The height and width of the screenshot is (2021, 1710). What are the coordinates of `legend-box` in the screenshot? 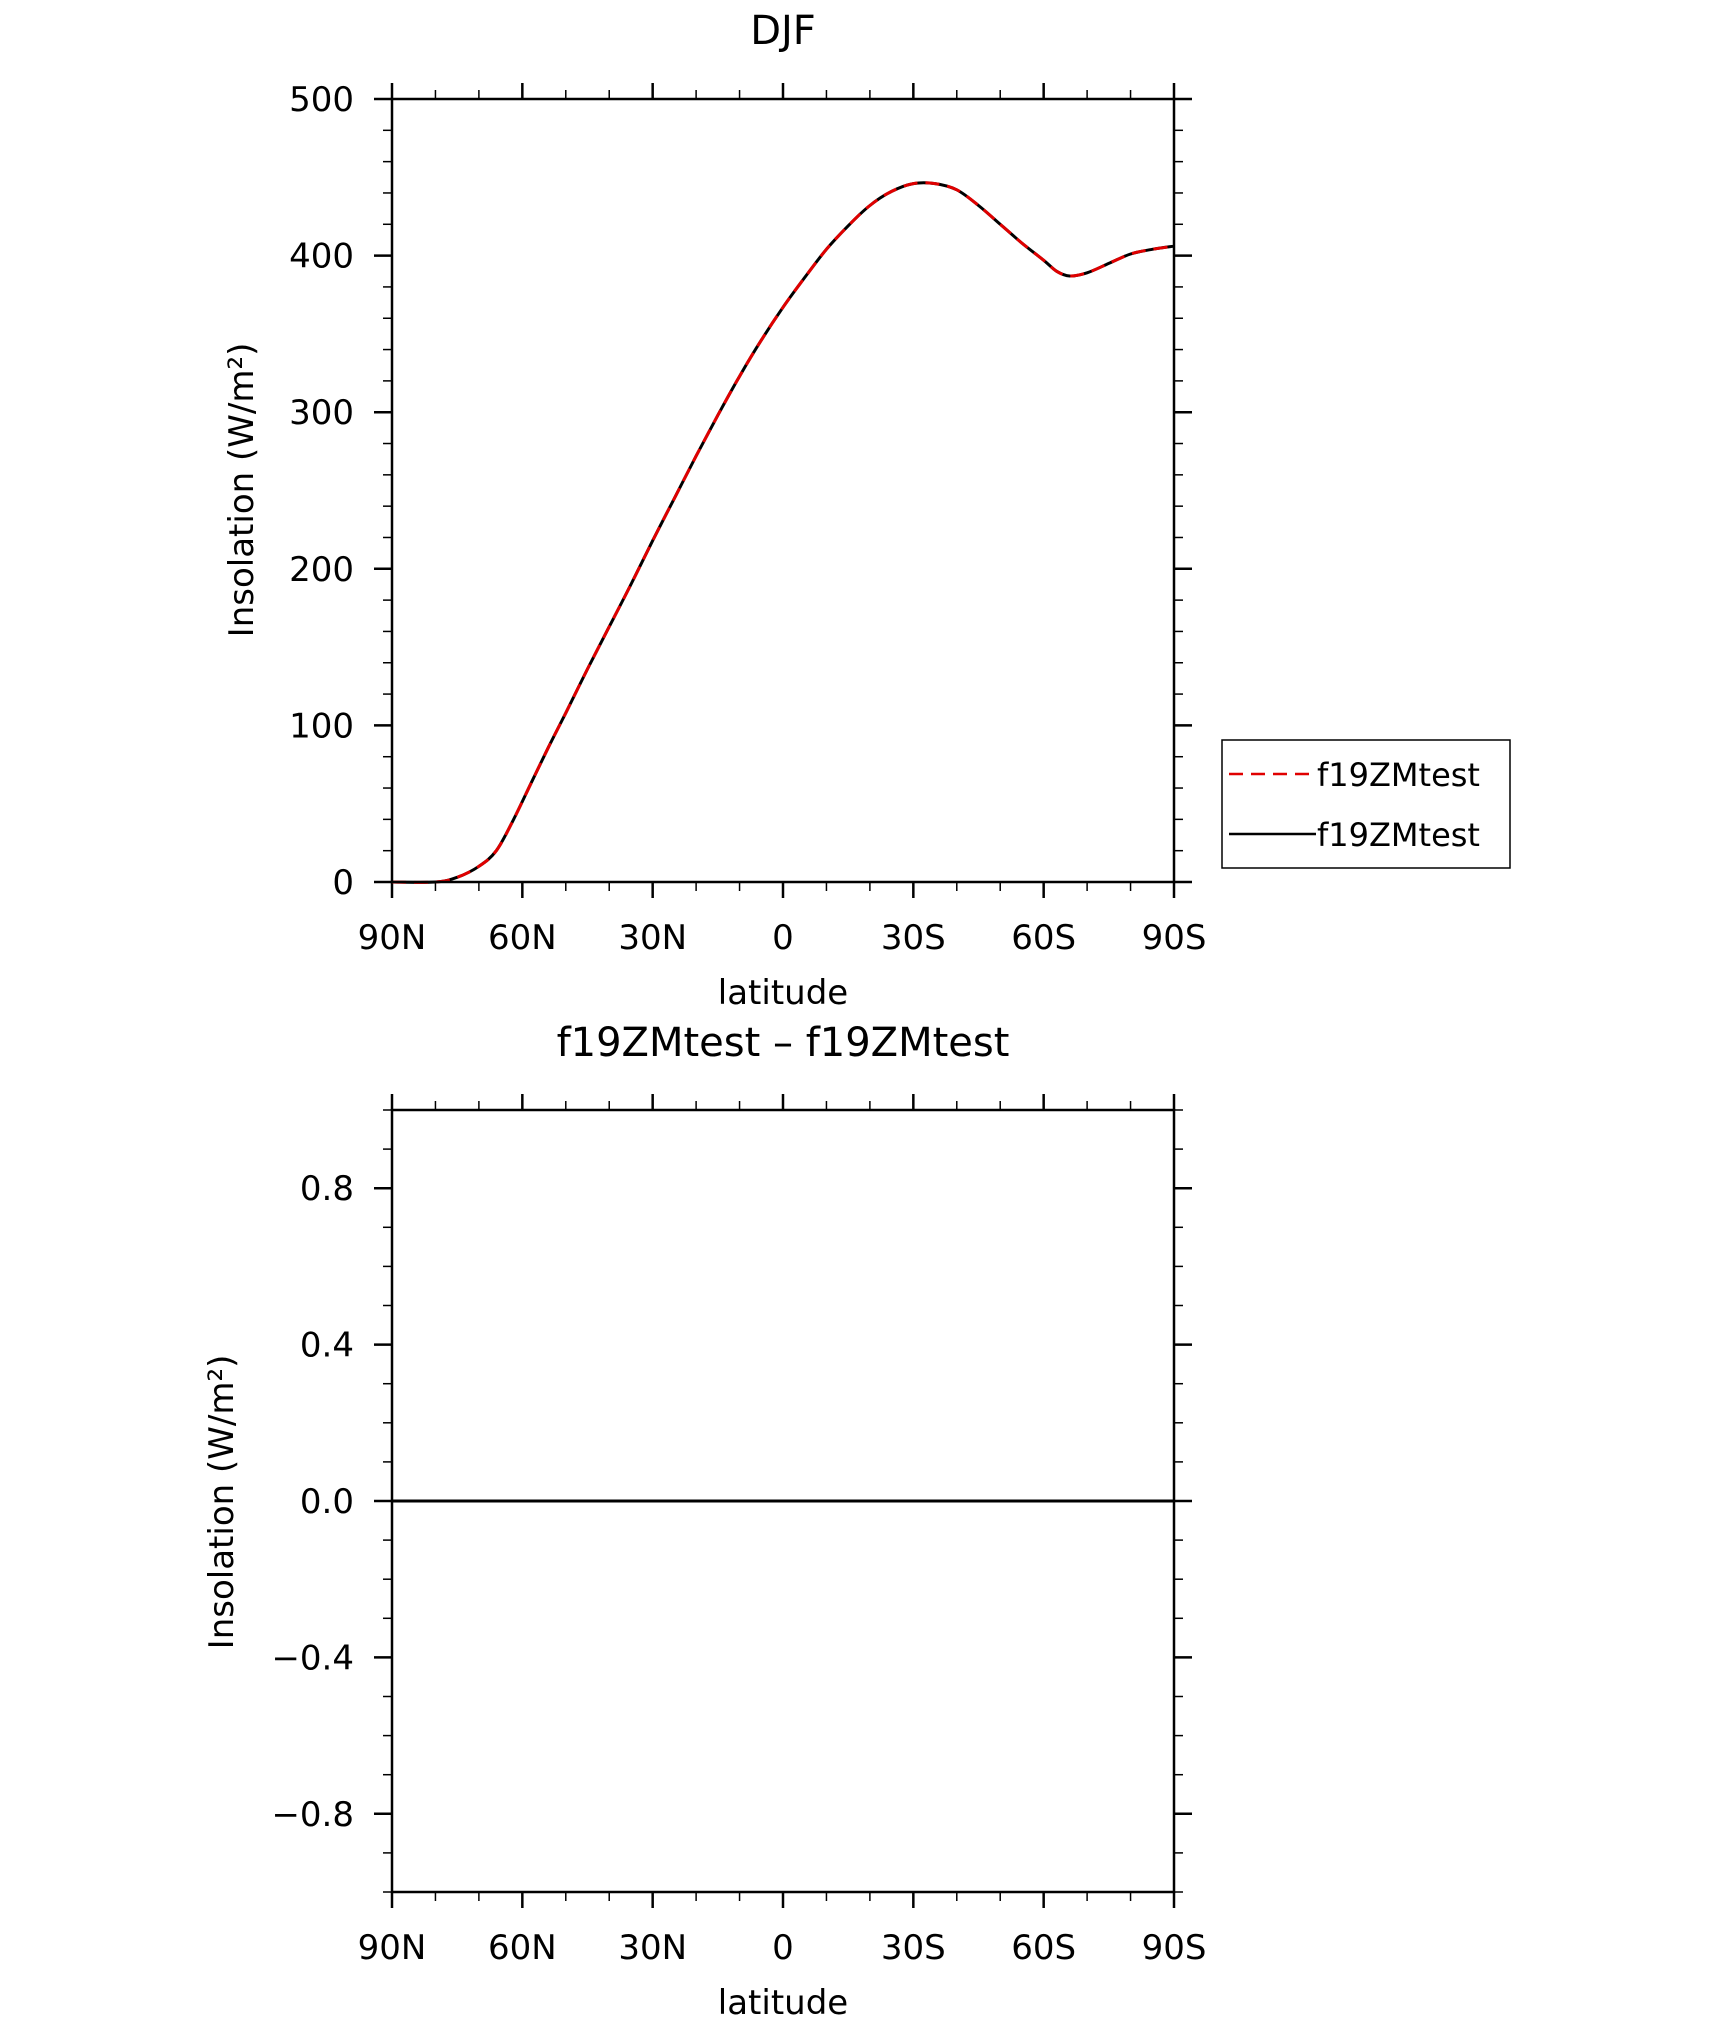 It's located at (1366, 804).